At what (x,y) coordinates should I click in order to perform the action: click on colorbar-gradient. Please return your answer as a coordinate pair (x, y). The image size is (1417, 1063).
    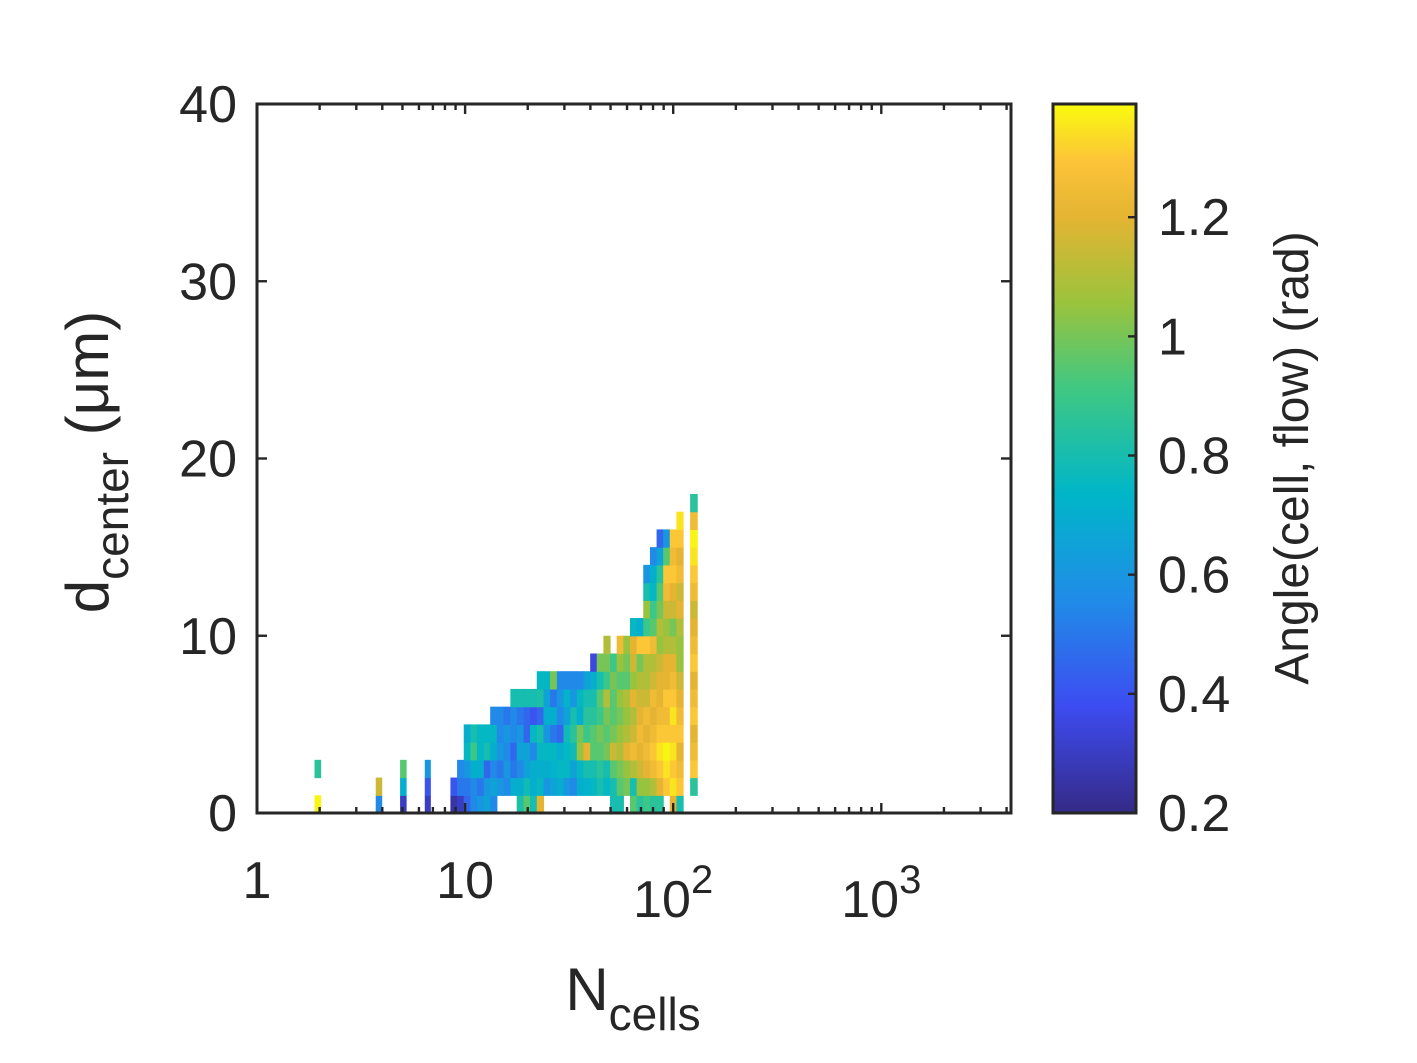
    Looking at the image, I should click on (1094, 458).